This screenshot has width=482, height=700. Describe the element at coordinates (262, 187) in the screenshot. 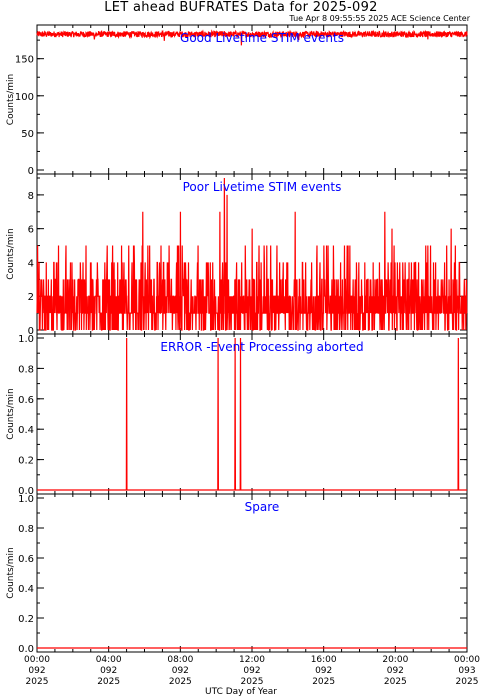

I see `panel-title: Poor Livetime STIM events` at that location.